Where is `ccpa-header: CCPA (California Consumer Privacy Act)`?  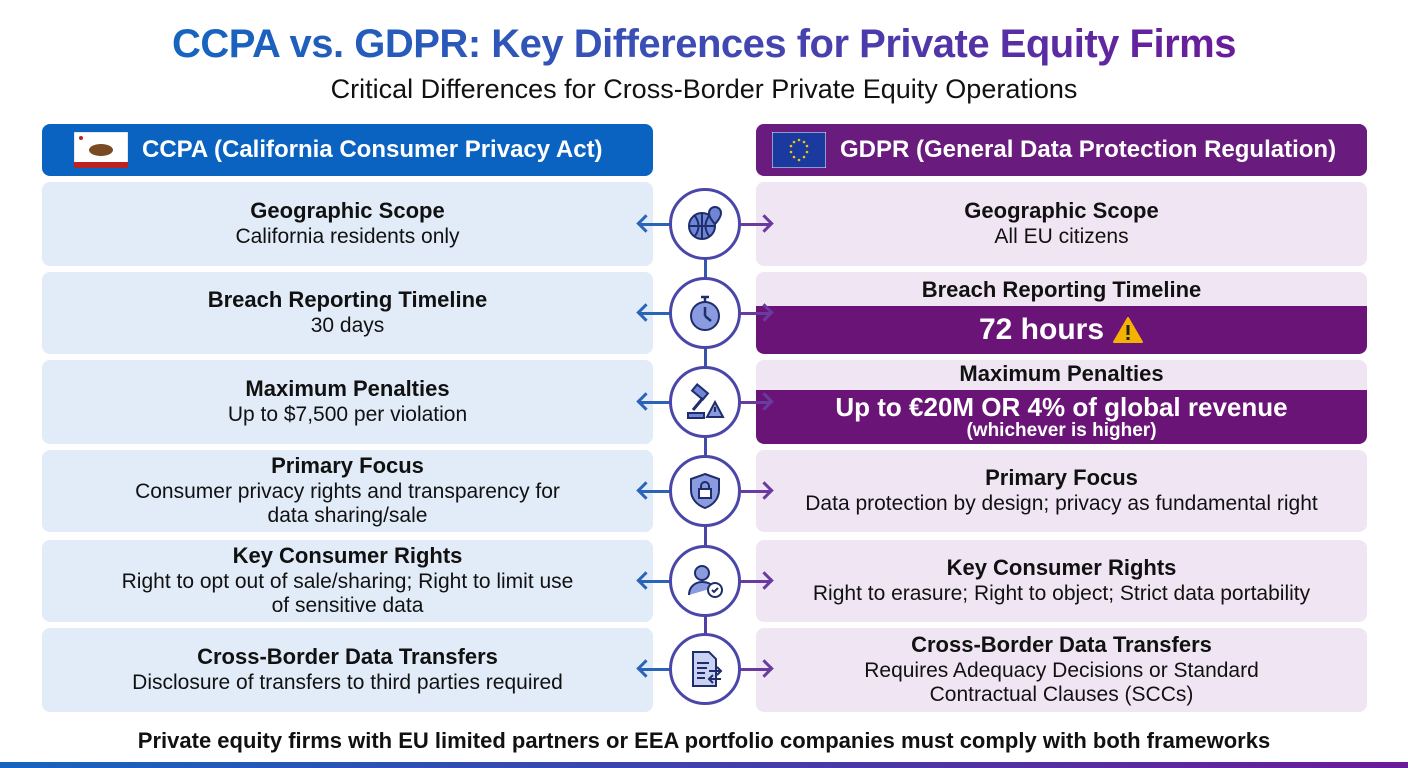
ccpa-header: CCPA (California Consumer Privacy Act) is located at coordinates (347, 150).